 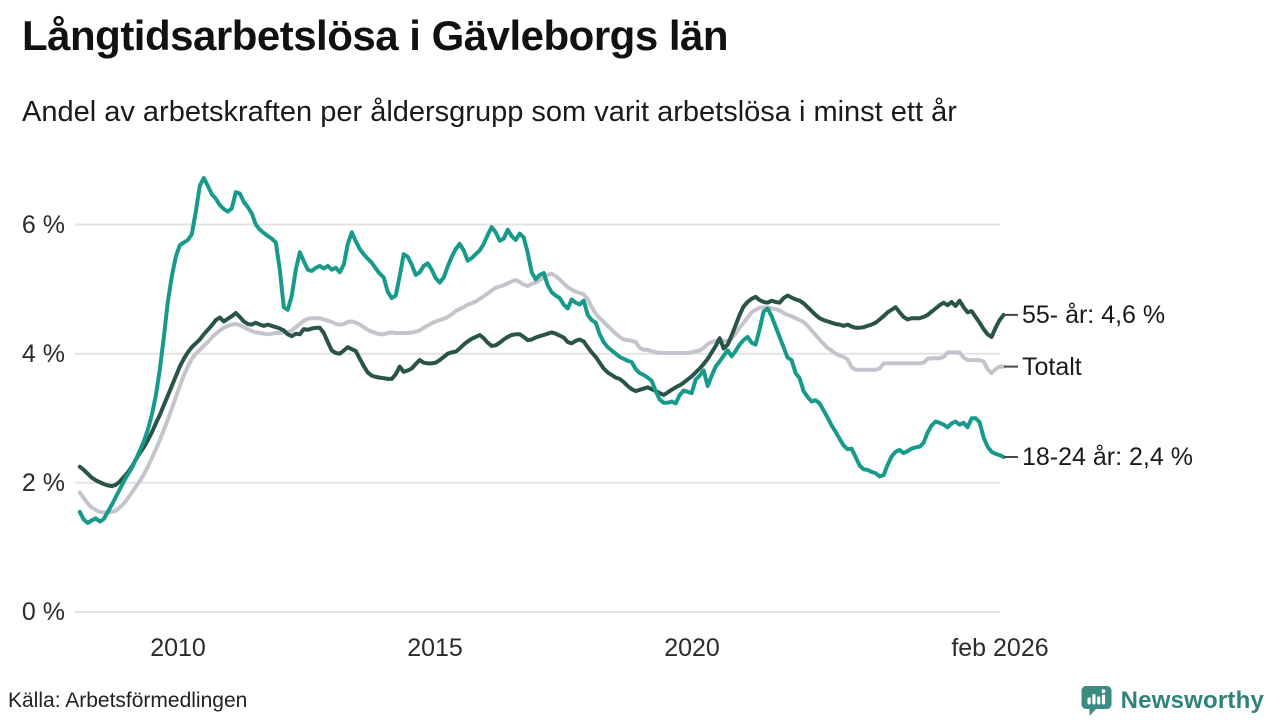 I want to click on end-label-18-24-r: 18-24 år: 2,4 %, so click(x=1107, y=457).